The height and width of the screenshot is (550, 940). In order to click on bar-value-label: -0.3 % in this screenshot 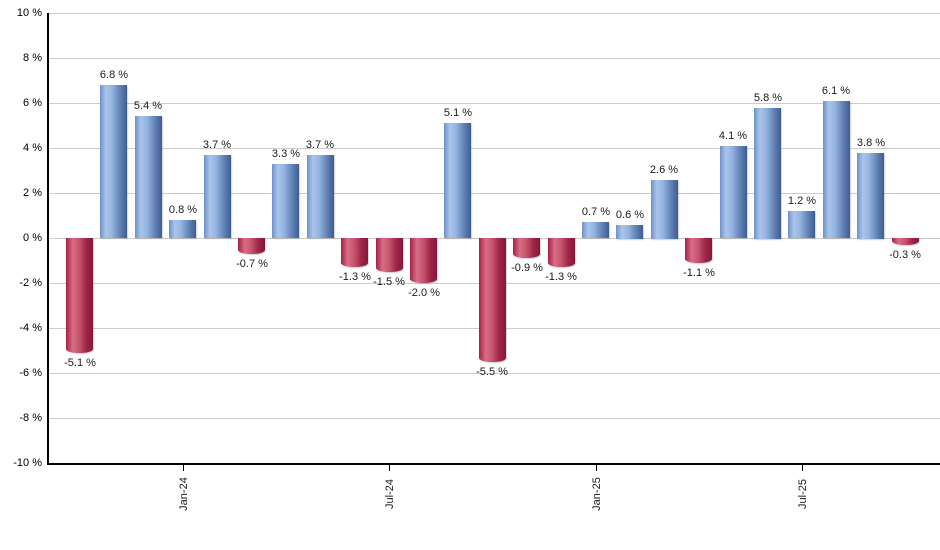, I will do `click(905, 255)`.